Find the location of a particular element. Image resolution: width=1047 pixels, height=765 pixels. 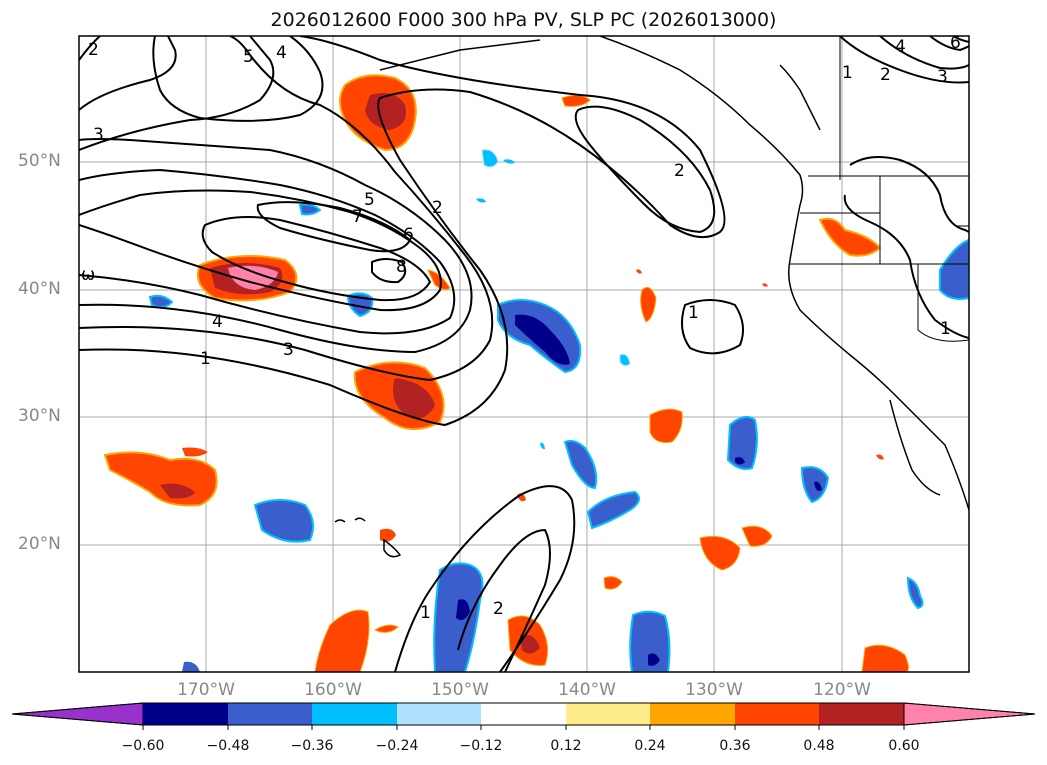

lon-label: 160°W is located at coordinates (333, 690).